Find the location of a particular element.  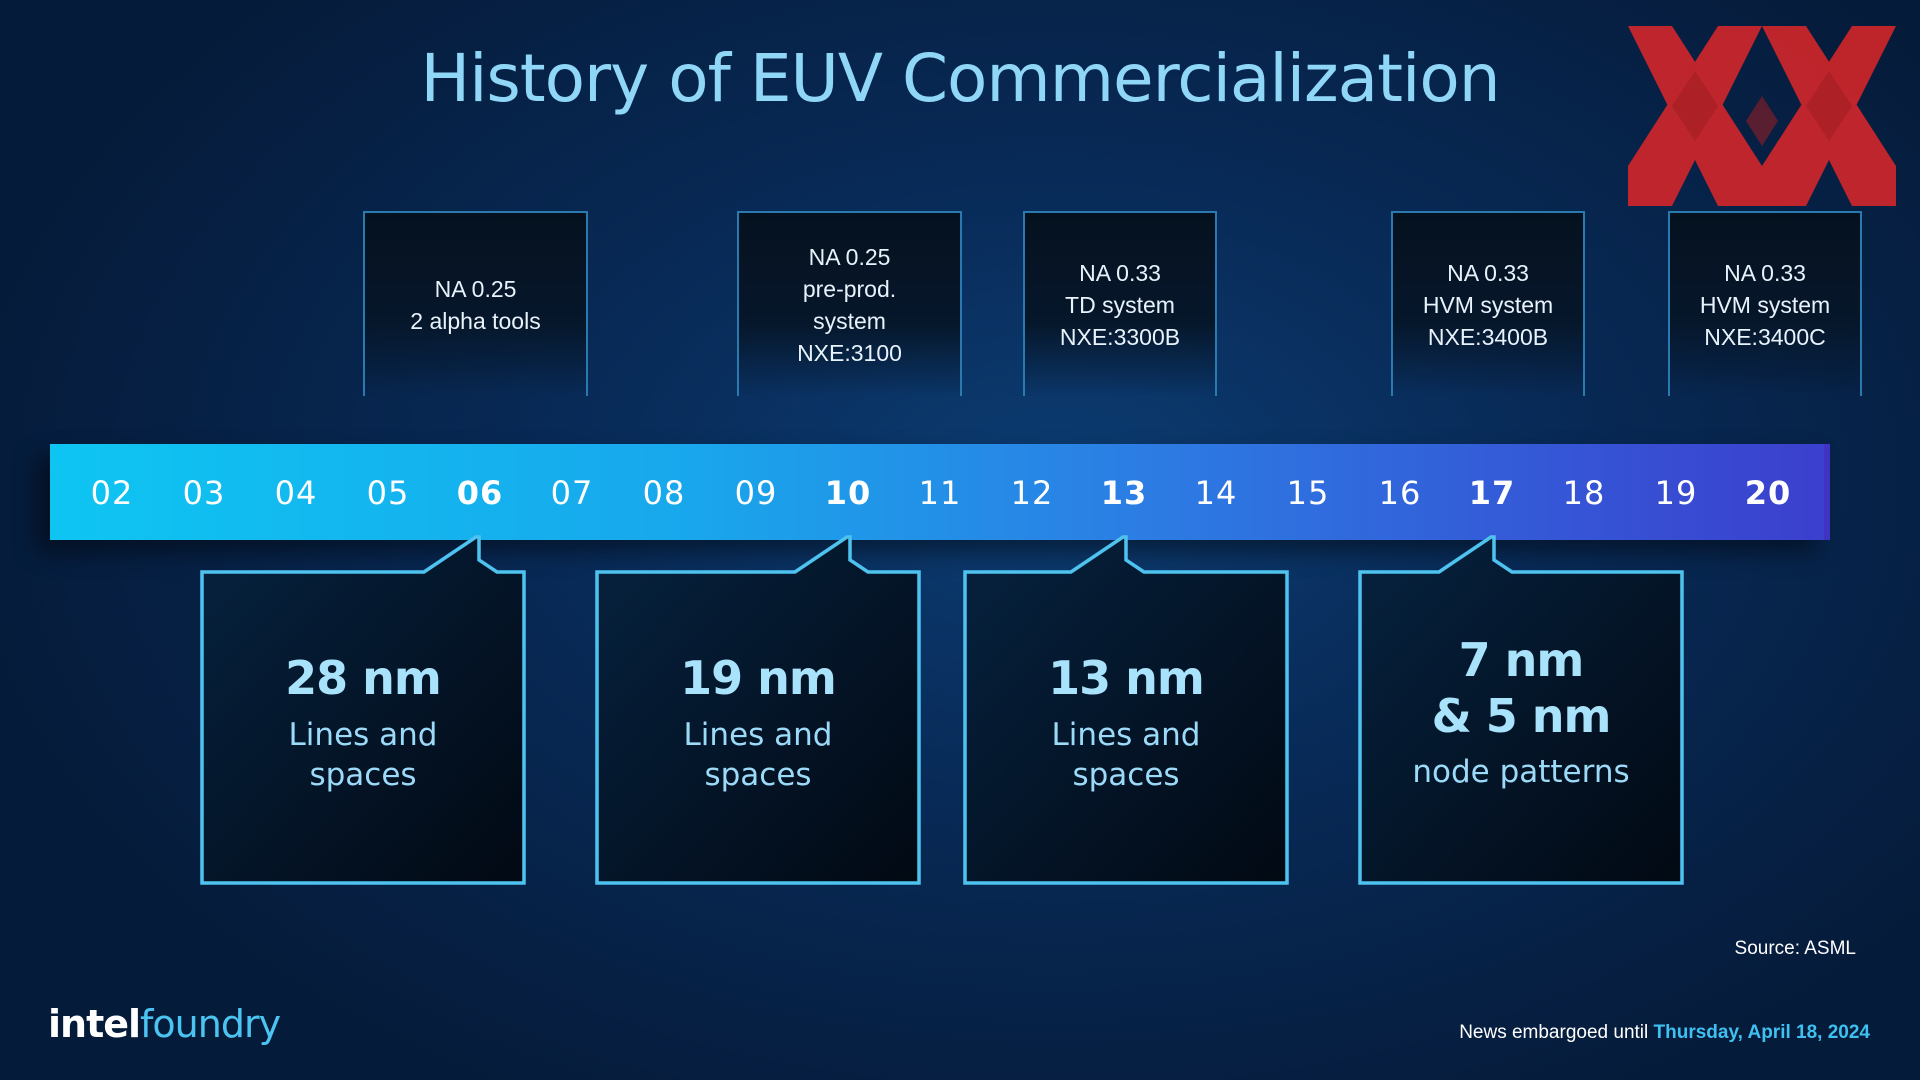

timeline-year: 11 is located at coordinates (940, 493).